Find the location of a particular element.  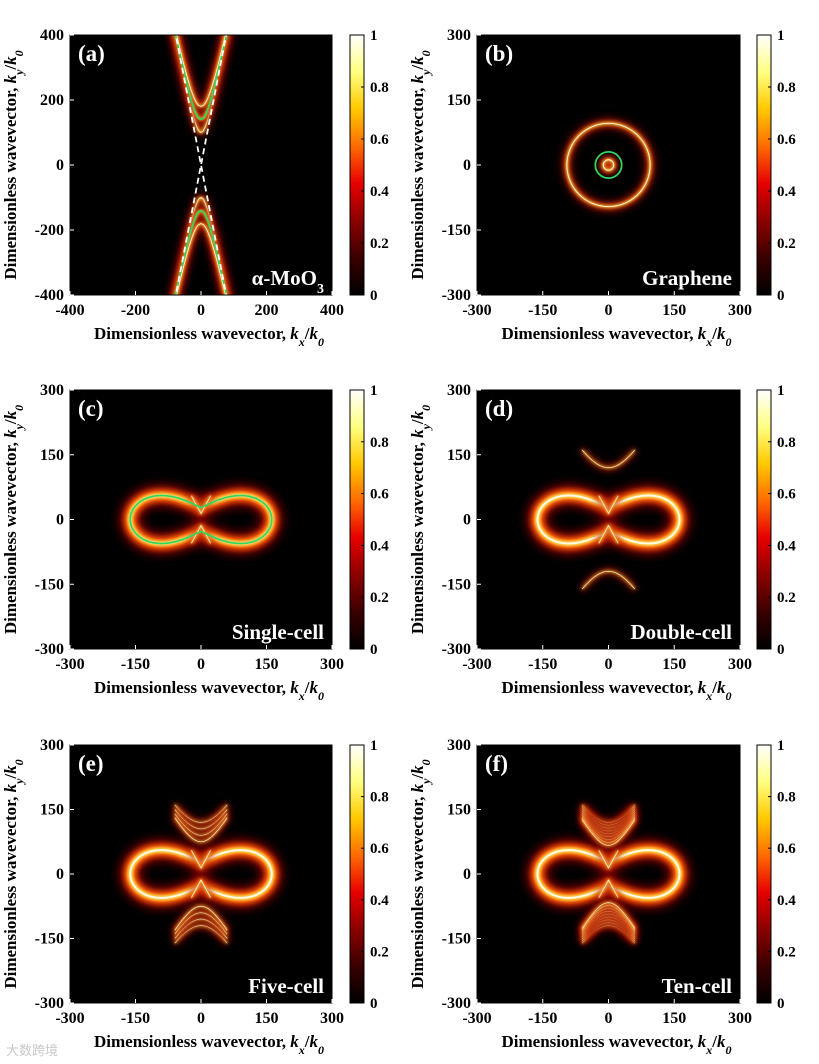

branch-3-top-center is located at coordinates (201, 830).